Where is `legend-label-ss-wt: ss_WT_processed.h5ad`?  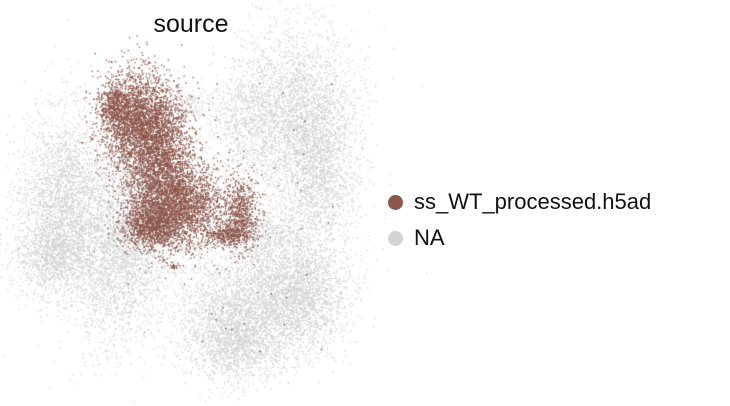 legend-label-ss-wt: ss_WT_processed.h5ad is located at coordinates (533, 201).